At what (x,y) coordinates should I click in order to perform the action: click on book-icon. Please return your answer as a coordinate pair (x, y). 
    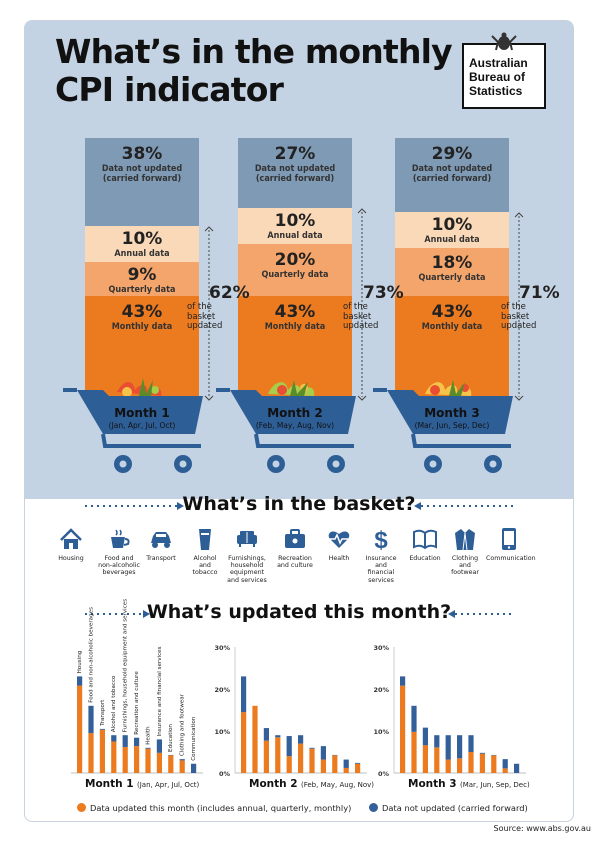
    Looking at the image, I should click on (425, 539).